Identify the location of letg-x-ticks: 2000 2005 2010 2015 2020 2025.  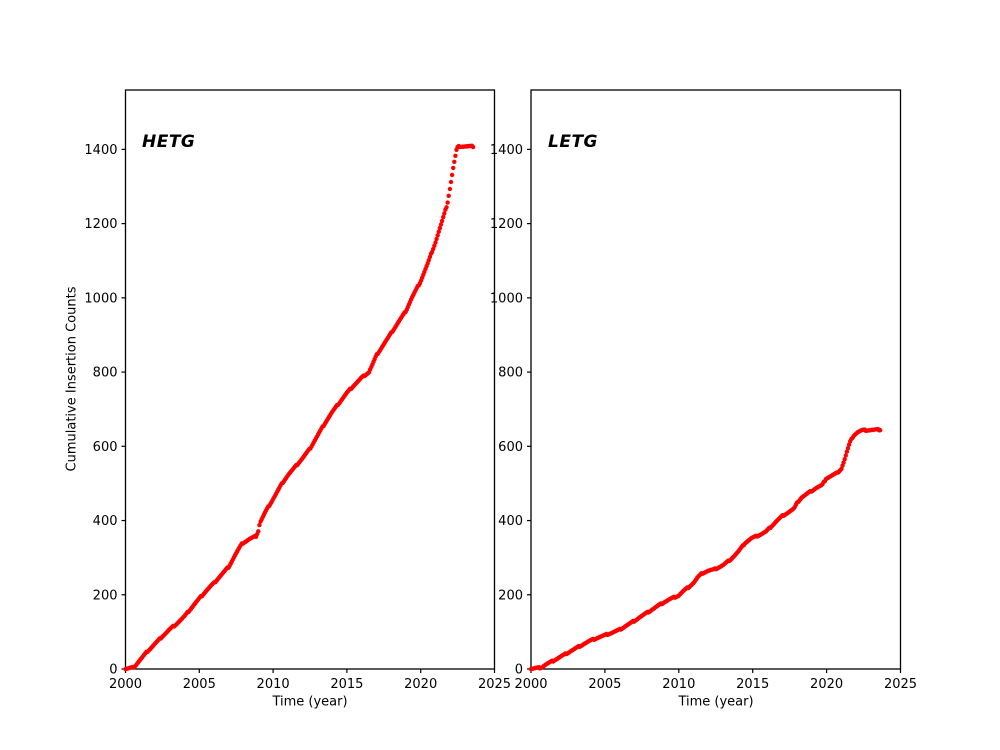
(715, 680).